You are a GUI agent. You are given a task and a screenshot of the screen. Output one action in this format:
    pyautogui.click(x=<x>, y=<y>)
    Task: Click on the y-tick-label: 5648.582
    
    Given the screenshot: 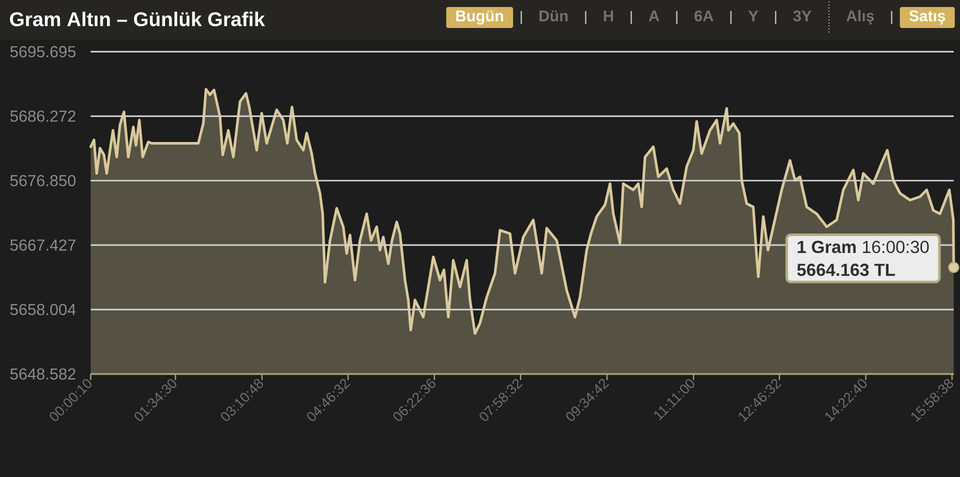 What is the action you would take?
    pyautogui.click(x=43, y=374)
    